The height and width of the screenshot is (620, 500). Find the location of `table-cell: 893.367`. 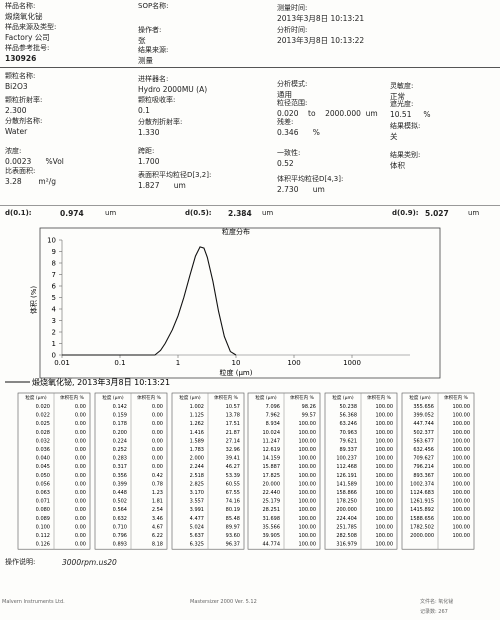

table-cell: 893.367 is located at coordinates (423, 476).